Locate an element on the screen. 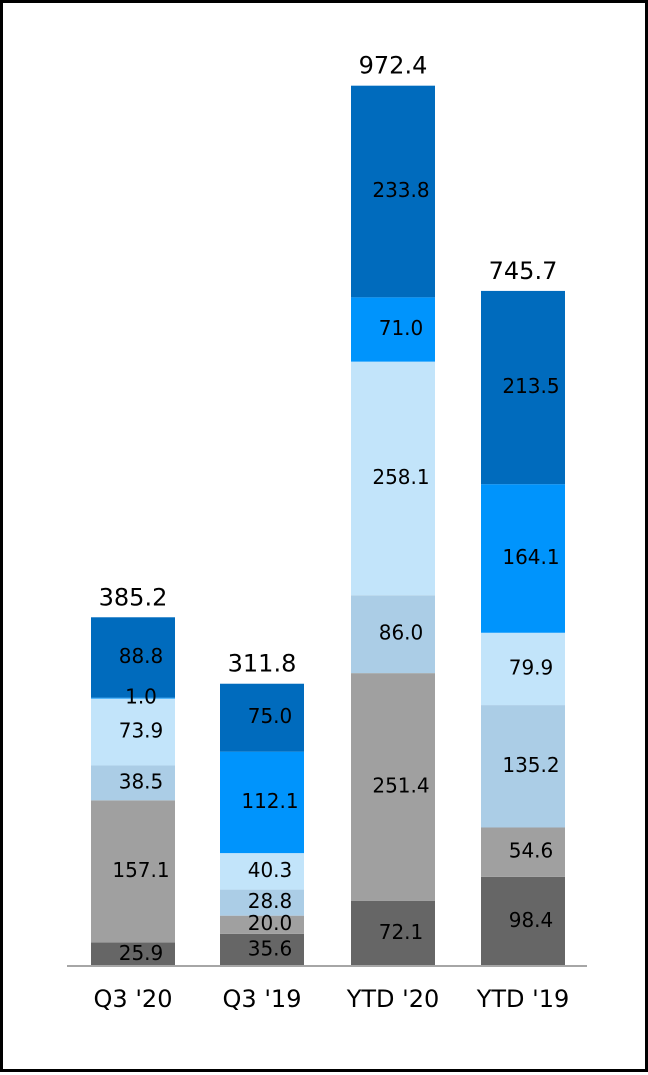 The width and height of the screenshot is (648, 1075). segment-label-3-2: 135.2 is located at coordinates (530, 765).